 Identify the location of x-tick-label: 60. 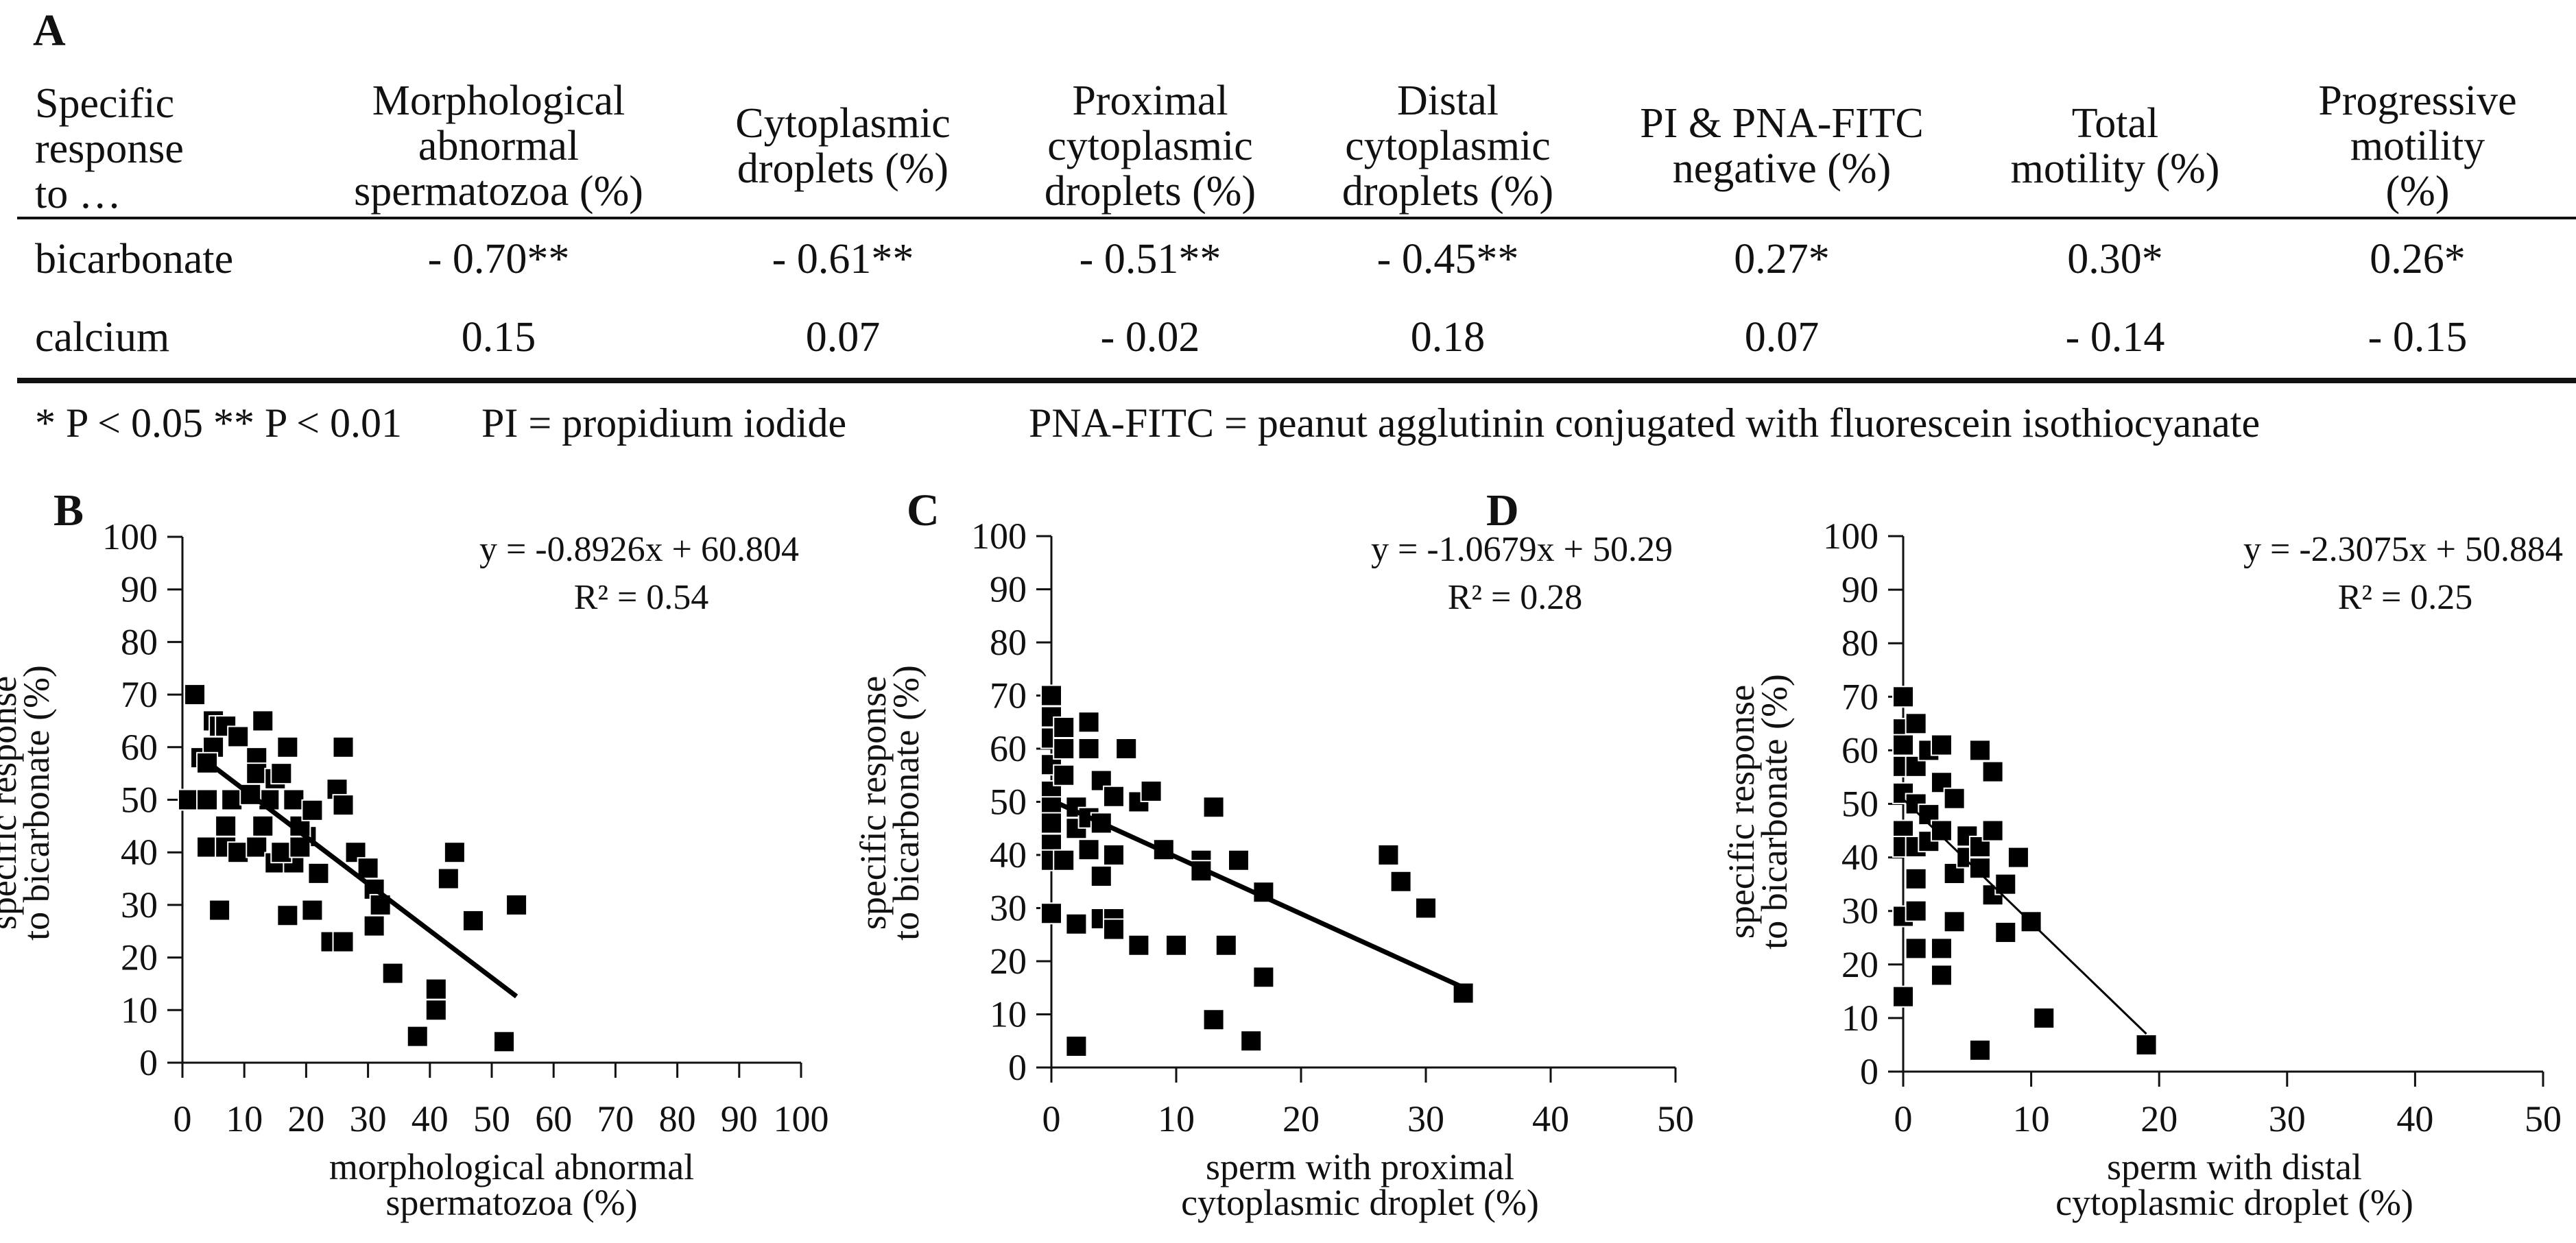
(553, 1118).